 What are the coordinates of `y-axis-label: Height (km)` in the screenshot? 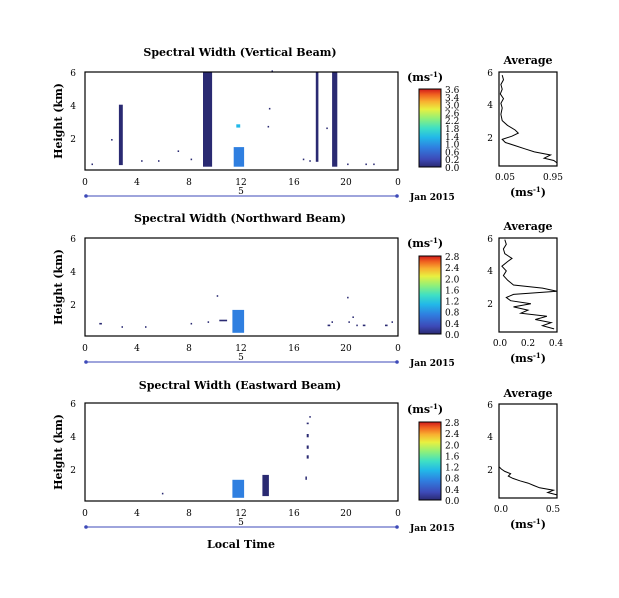 It's located at (58, 121).